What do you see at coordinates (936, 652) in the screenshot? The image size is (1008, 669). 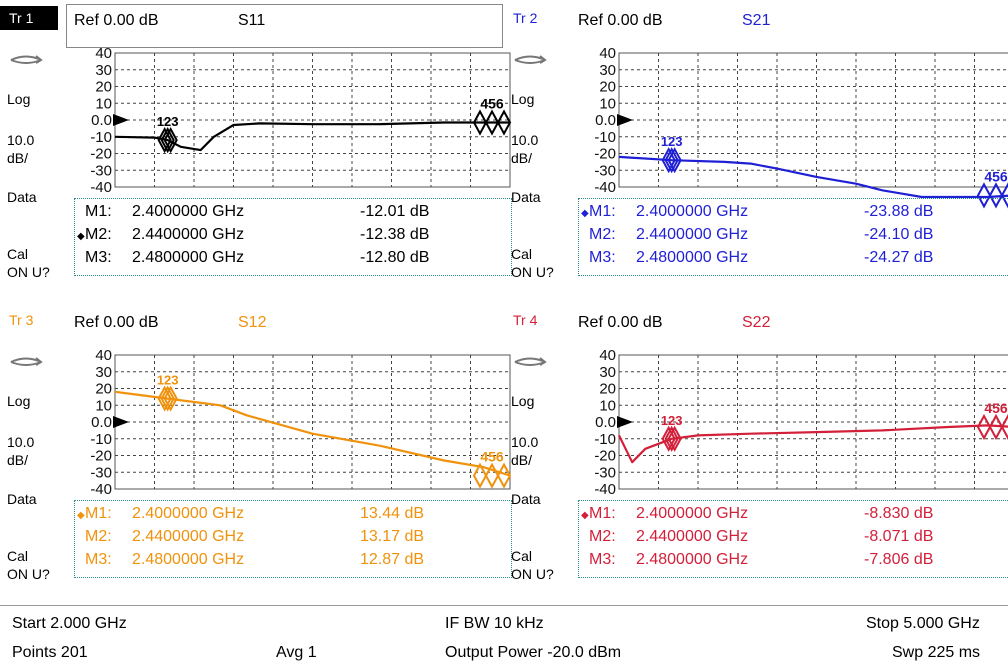 I see `sweep-time: Swp 225 ms` at bounding box center [936, 652].